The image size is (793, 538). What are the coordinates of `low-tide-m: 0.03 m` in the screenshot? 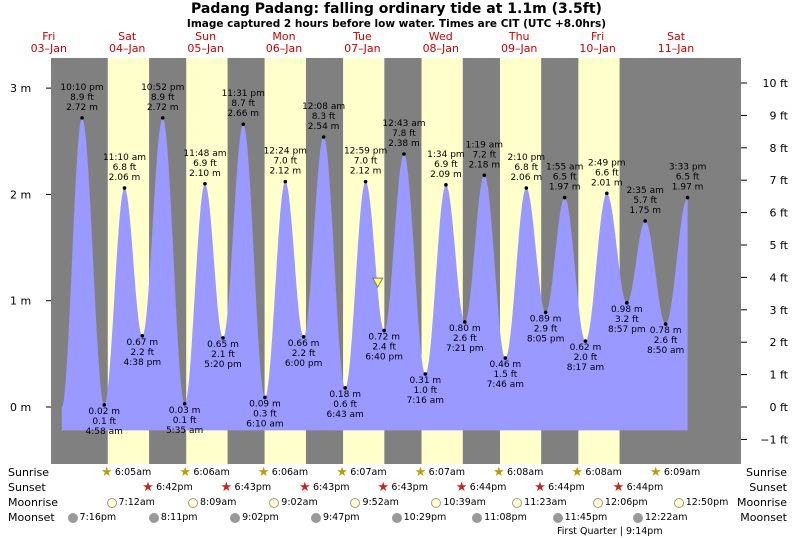 It's located at (185, 411).